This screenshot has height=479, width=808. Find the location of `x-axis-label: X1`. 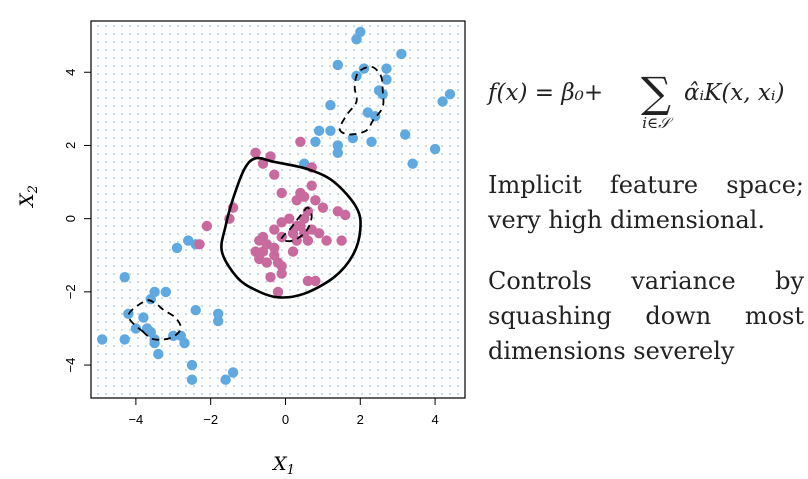

x-axis-label: X1 is located at coordinates (283, 465).